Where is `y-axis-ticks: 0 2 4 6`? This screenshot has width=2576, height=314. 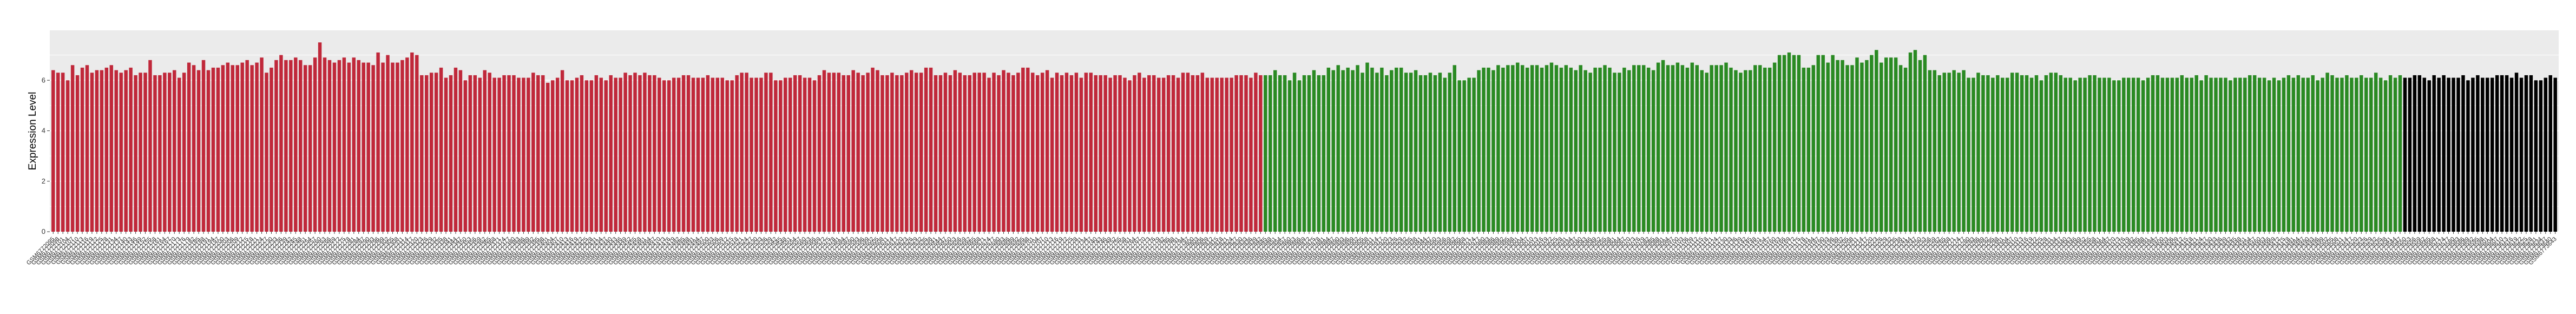
y-axis-ticks: 0 2 4 6 is located at coordinates (46, 156).